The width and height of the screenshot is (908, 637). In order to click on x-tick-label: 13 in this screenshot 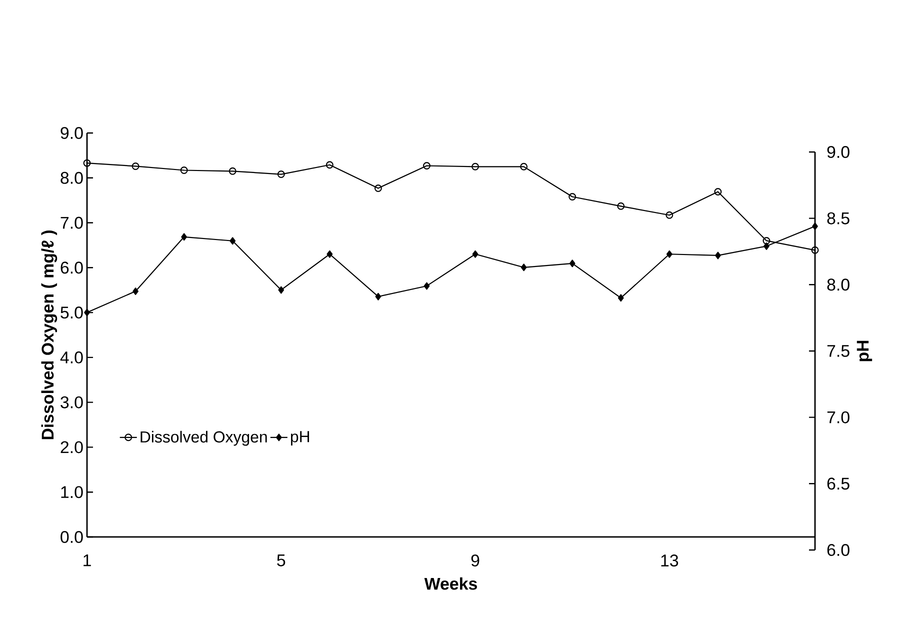, I will do `click(669, 560)`.